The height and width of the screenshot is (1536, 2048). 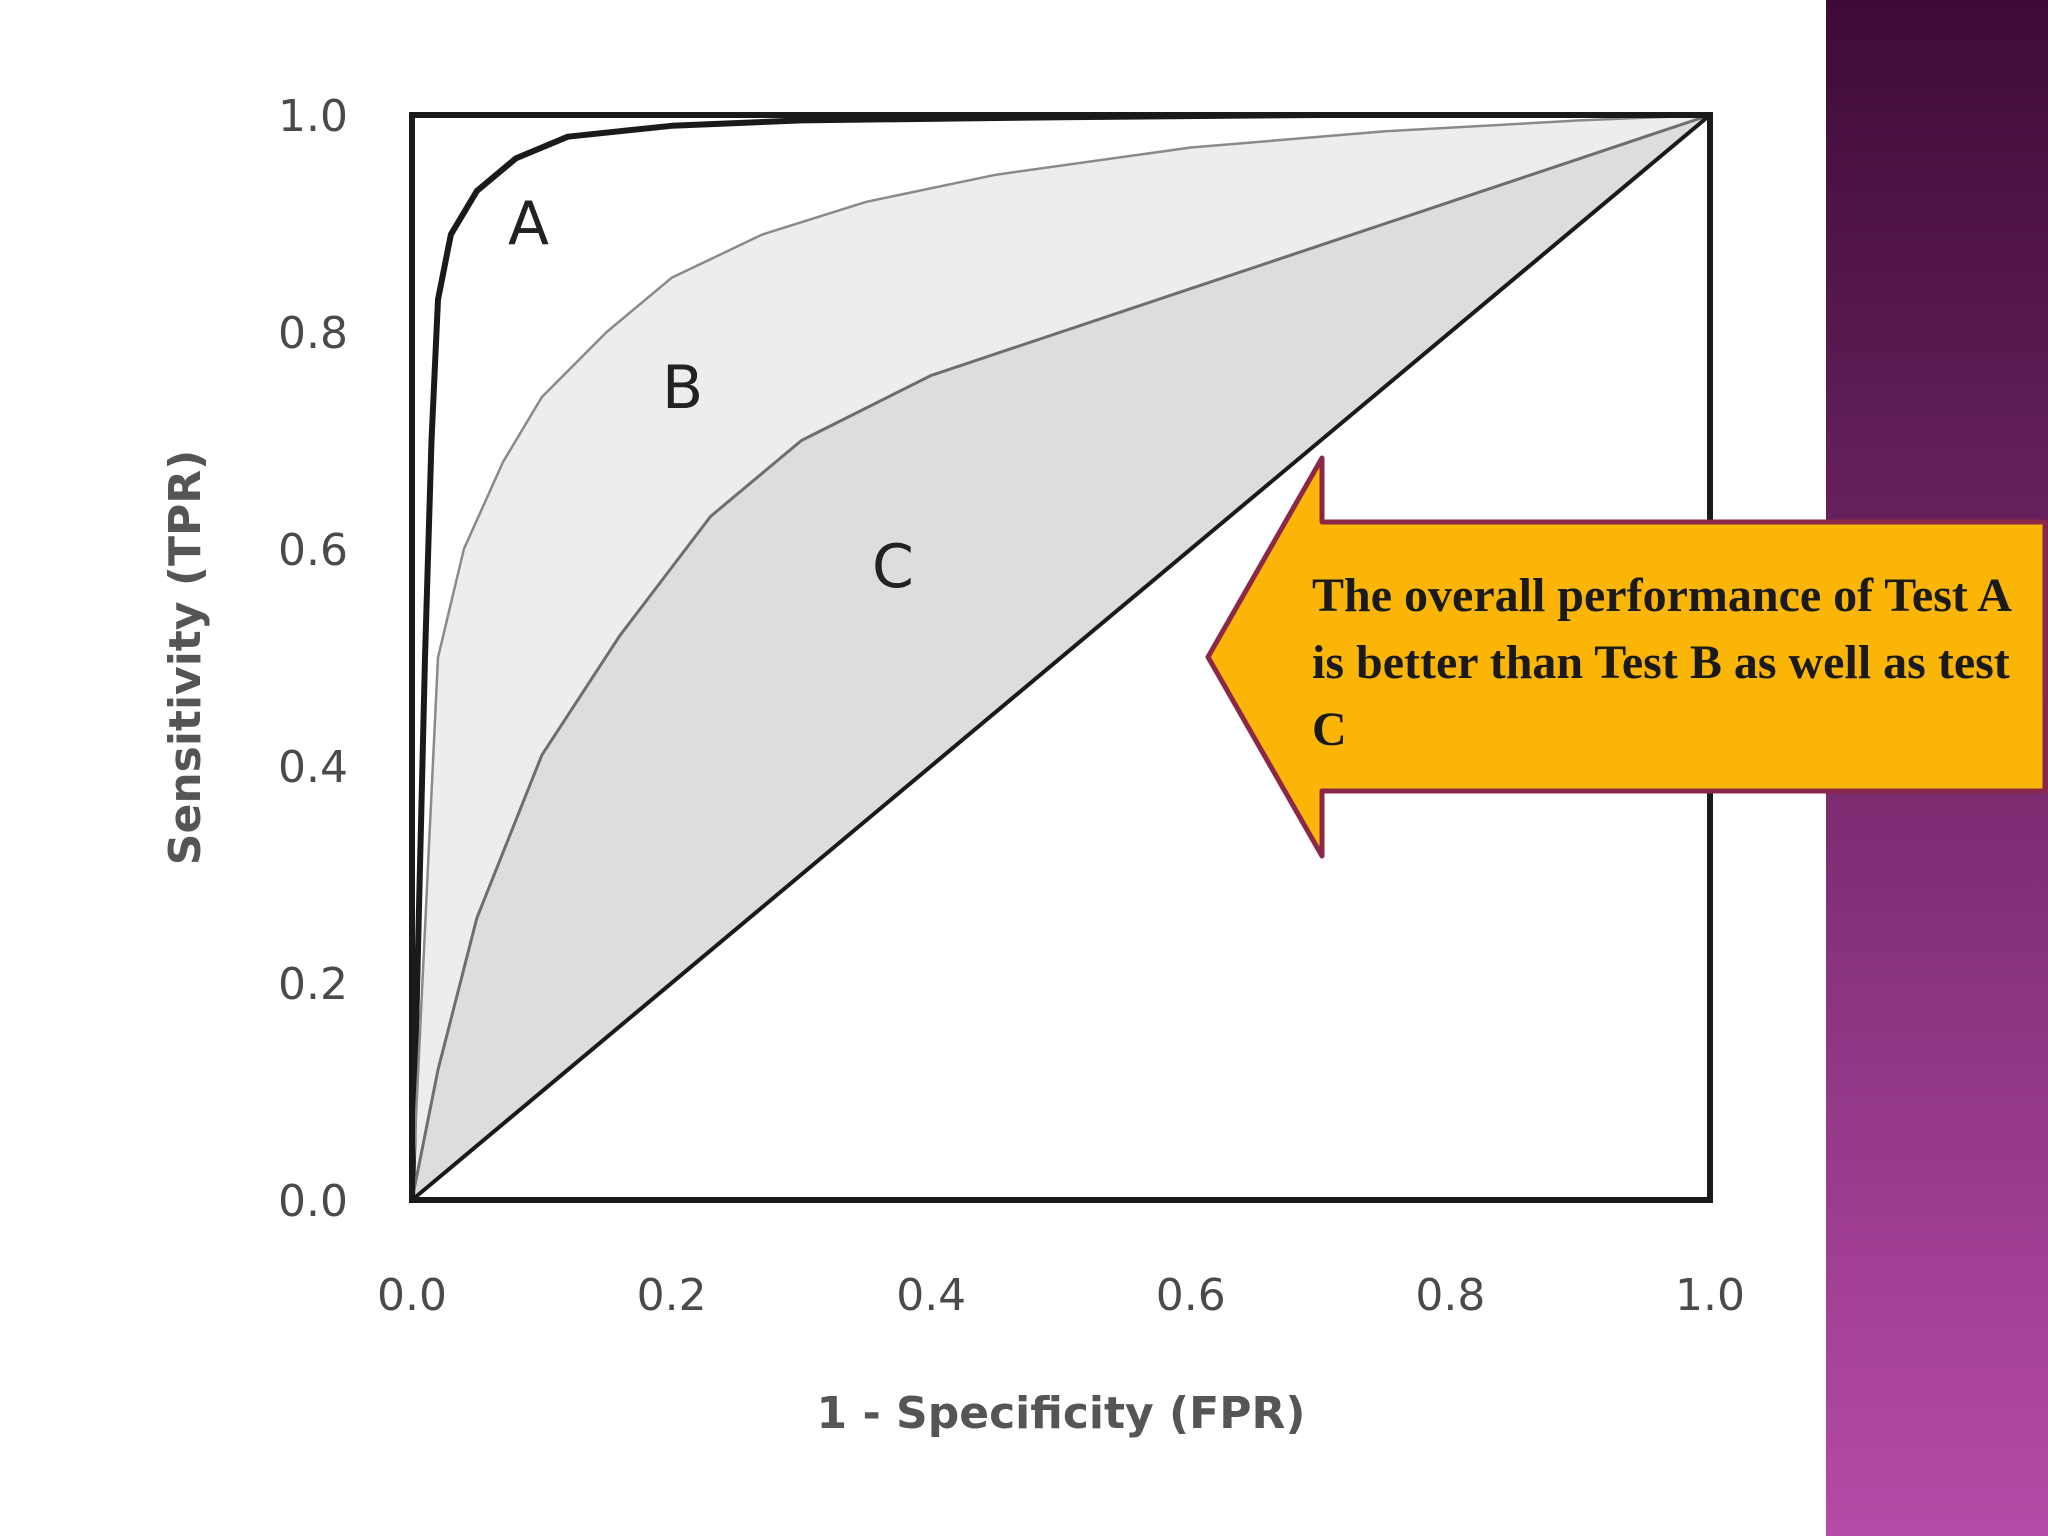 I want to click on x-tick-label: 1.0, so click(x=1710, y=1295).